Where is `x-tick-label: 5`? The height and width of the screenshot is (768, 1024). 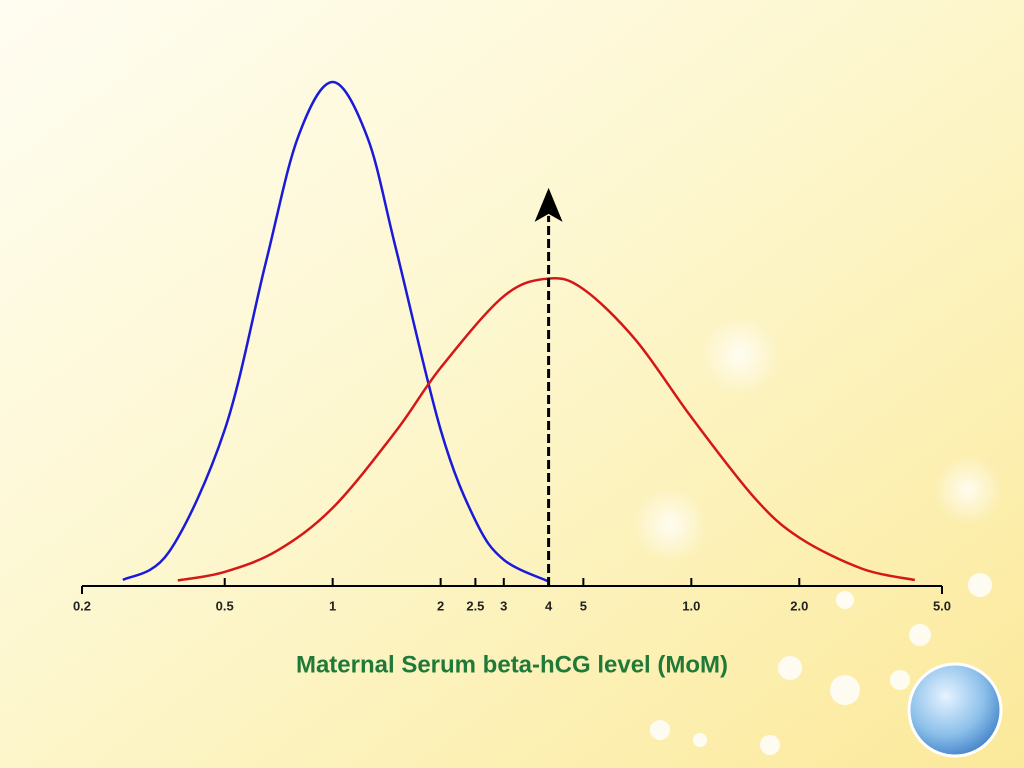 x-tick-label: 5 is located at coordinates (583, 605).